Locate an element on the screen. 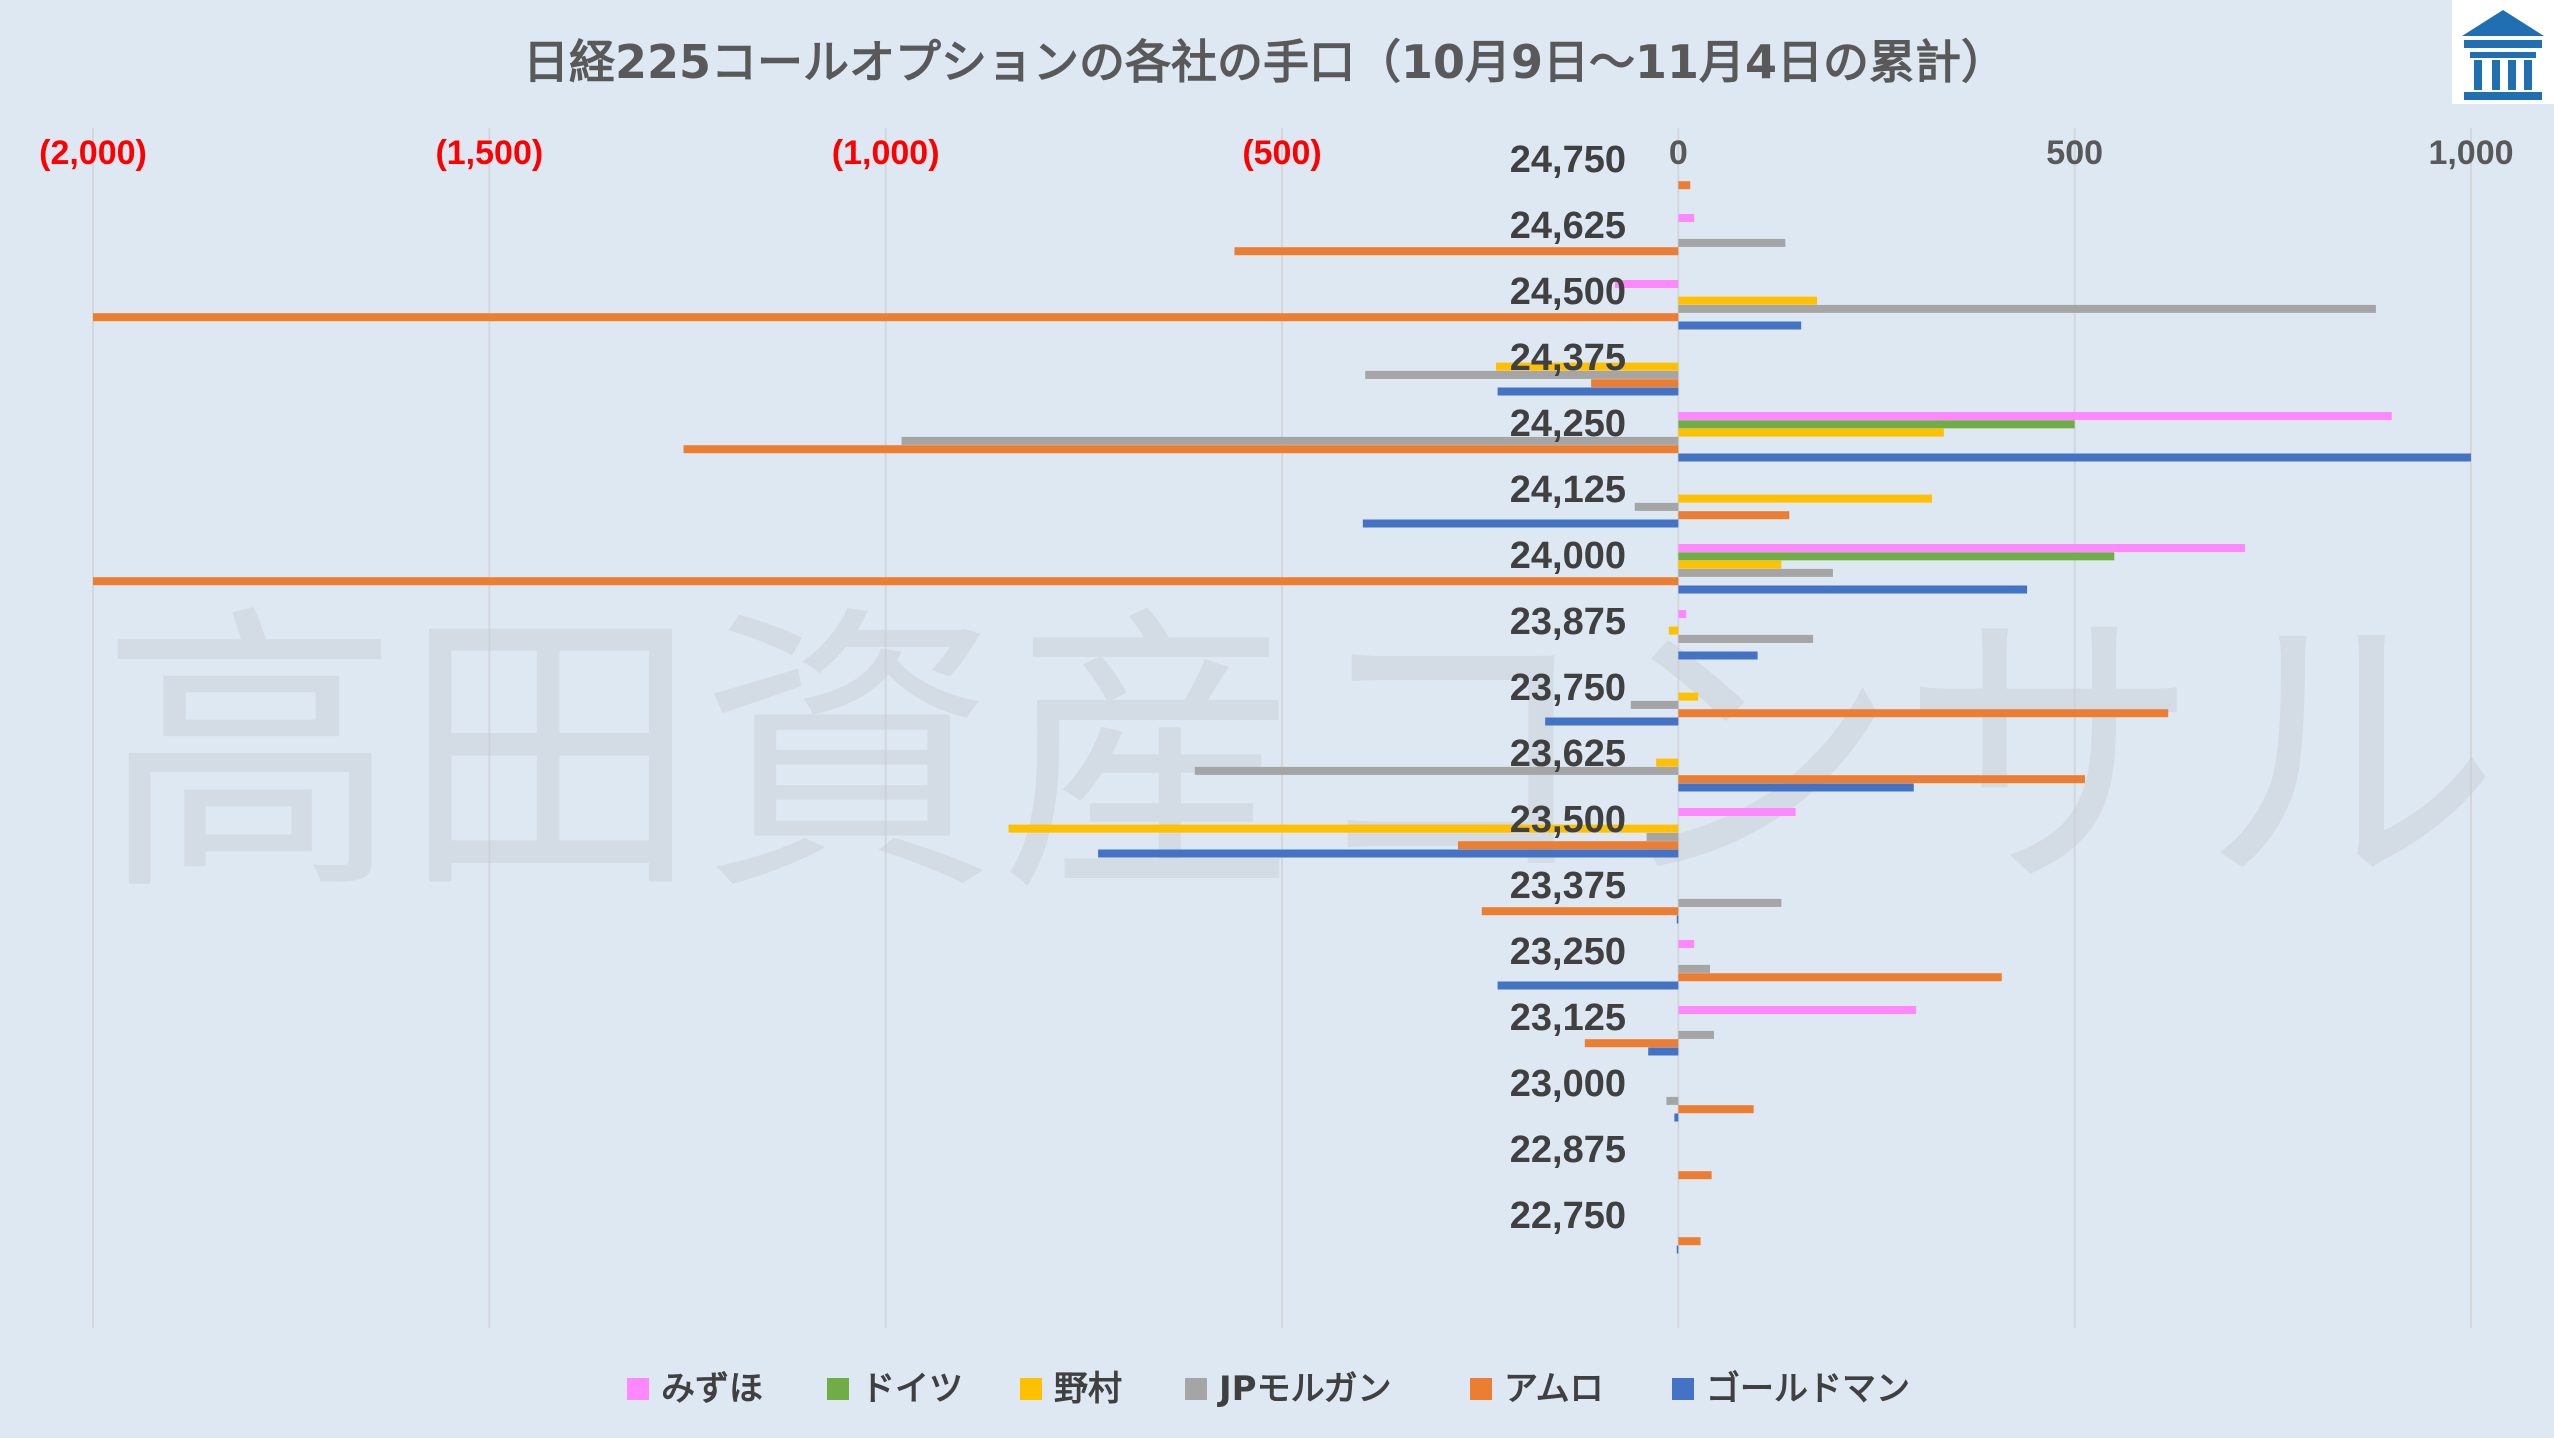 This screenshot has width=2554, height=1438. category-label: 23,250 is located at coordinates (1568, 952).